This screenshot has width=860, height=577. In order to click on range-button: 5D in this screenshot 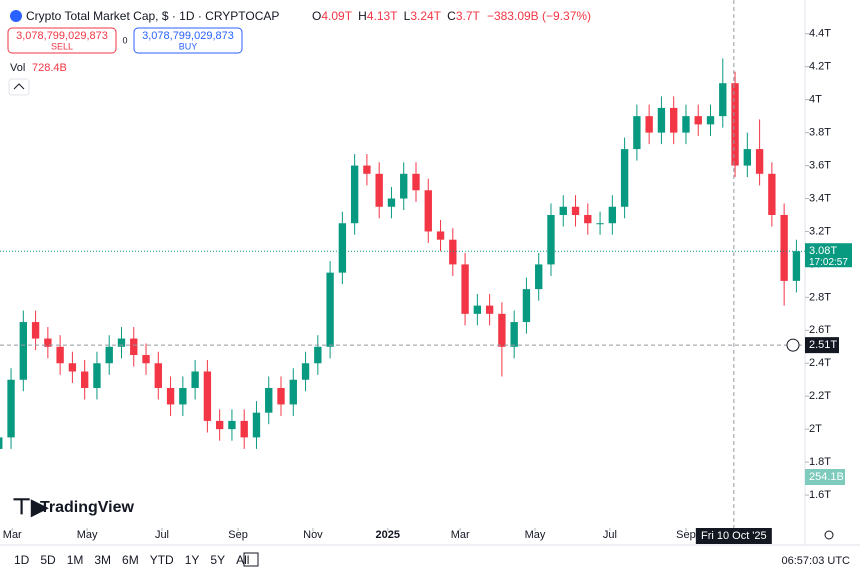, I will do `click(48, 560)`.